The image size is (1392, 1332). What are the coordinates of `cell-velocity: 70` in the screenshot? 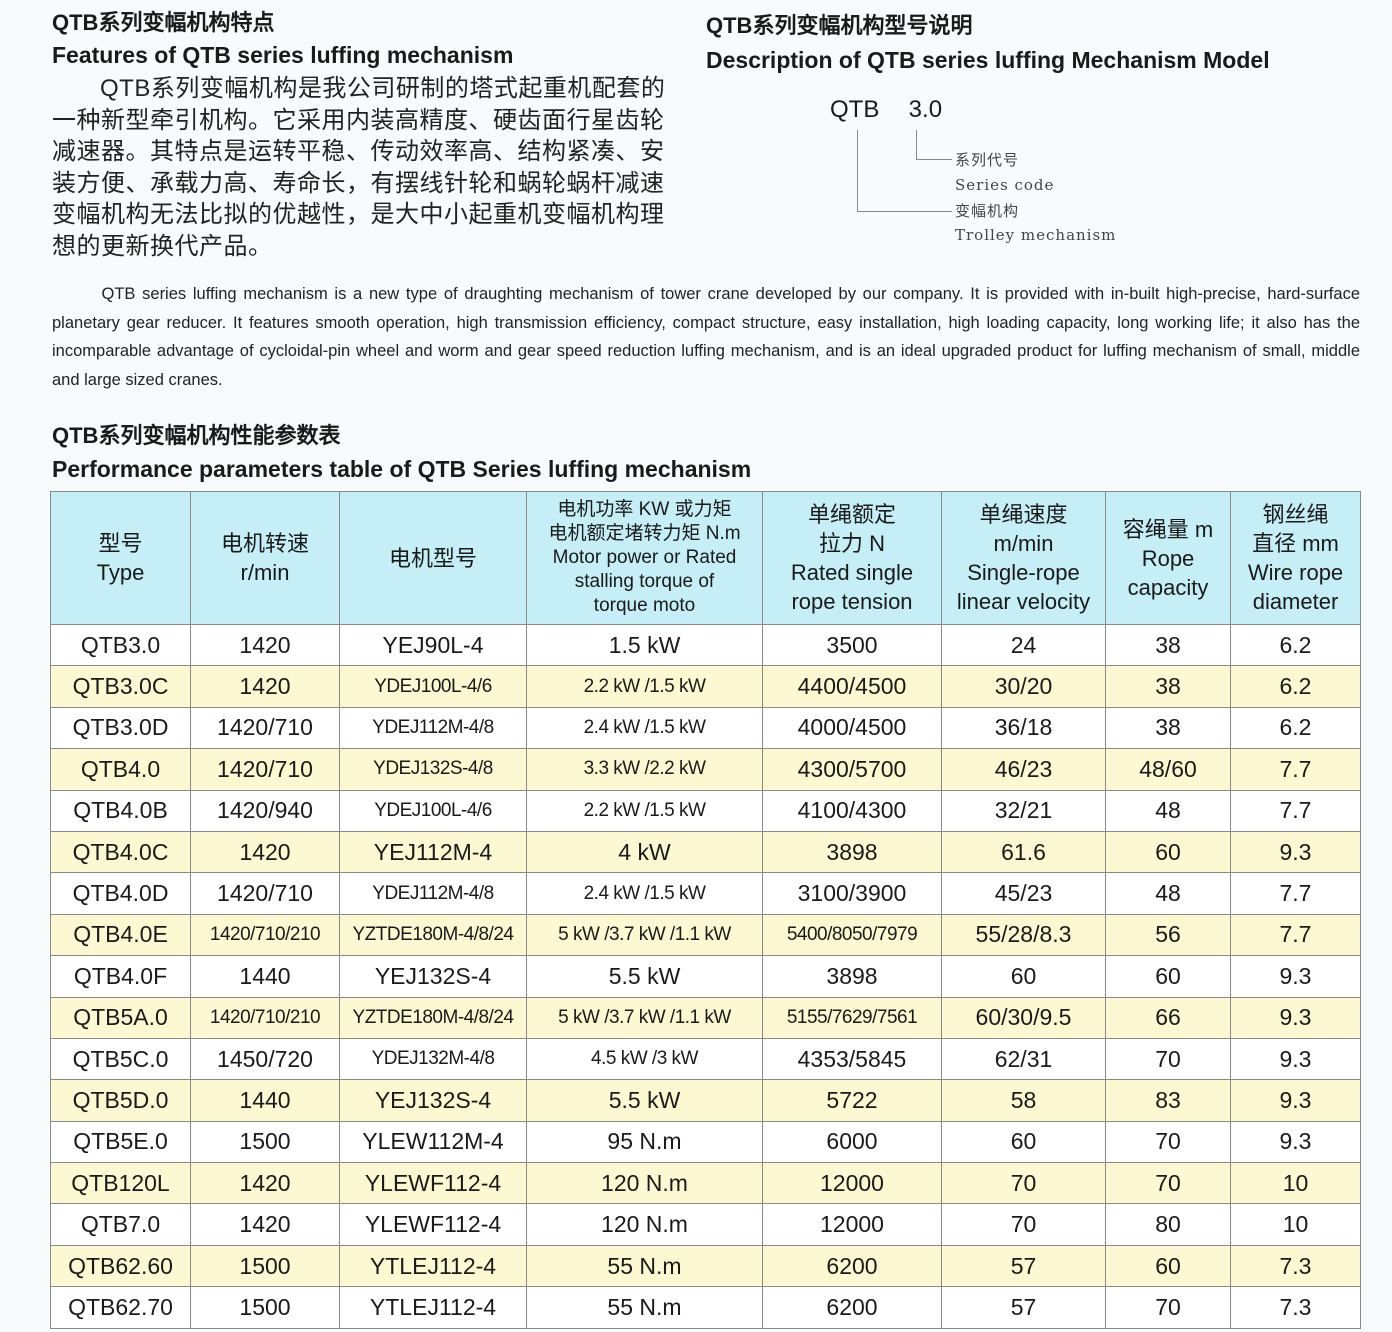 It's located at (1023, 1183).